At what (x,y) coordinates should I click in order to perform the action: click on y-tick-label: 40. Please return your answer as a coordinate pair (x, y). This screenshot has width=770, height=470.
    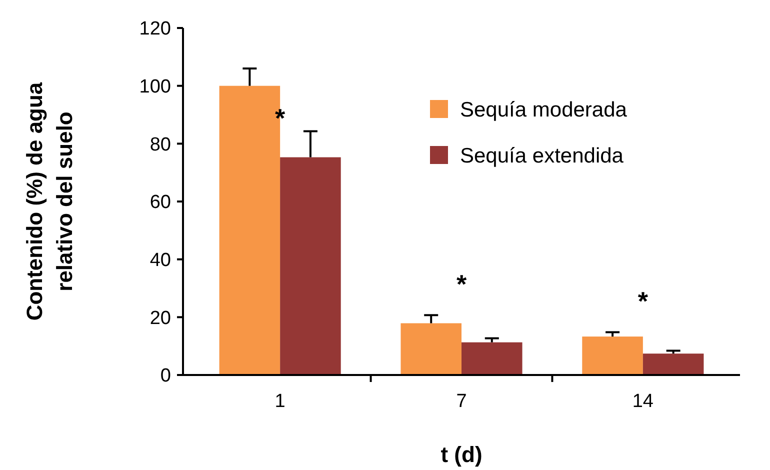
    Looking at the image, I should click on (160, 260).